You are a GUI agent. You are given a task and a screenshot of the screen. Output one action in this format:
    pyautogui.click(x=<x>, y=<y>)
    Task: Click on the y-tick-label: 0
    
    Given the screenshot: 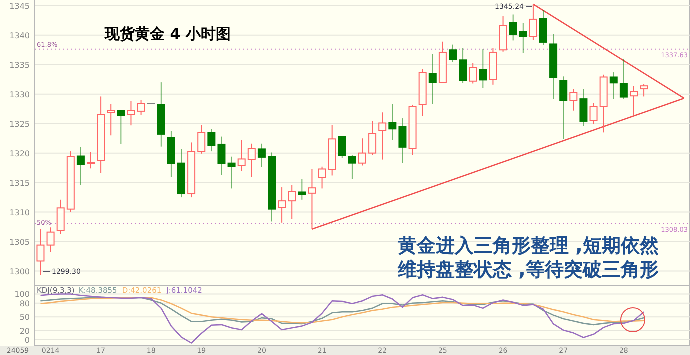 What is the action you would take?
    pyautogui.click(x=27, y=341)
    